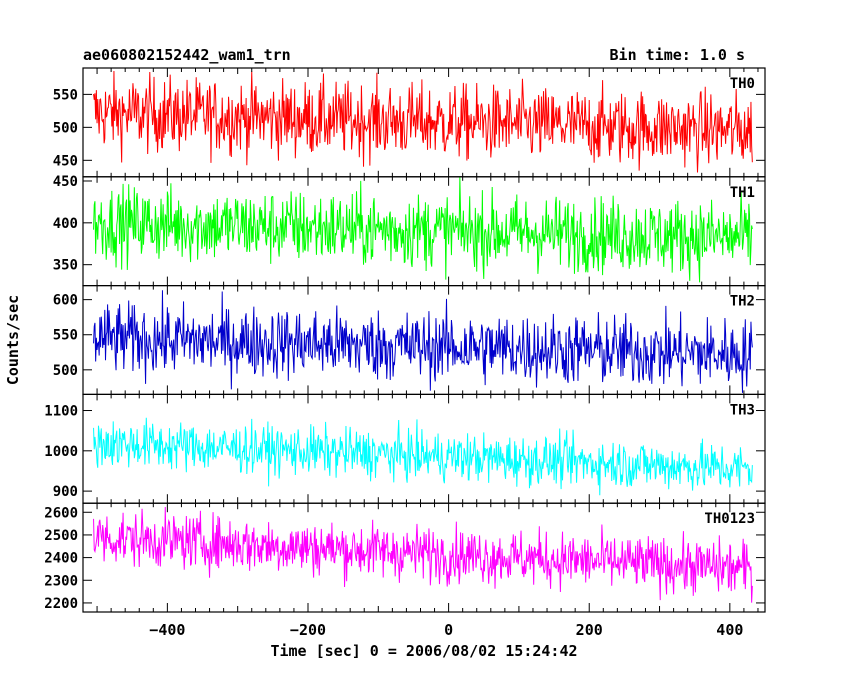 The height and width of the screenshot is (680, 850). What do you see at coordinates (65, 492) in the screenshot?
I see `y-tick-label: 900` at bounding box center [65, 492].